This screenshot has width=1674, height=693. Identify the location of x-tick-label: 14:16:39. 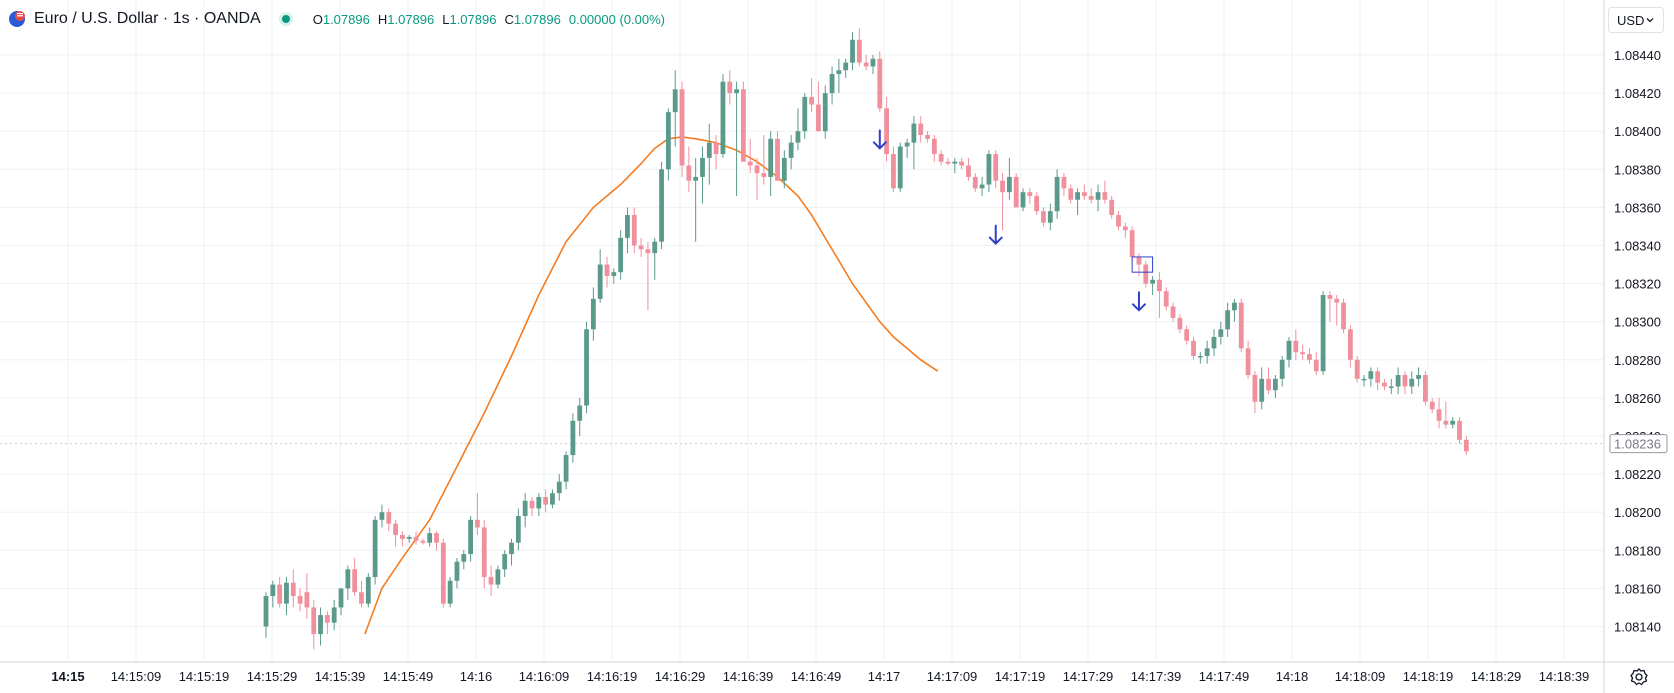
(748, 676).